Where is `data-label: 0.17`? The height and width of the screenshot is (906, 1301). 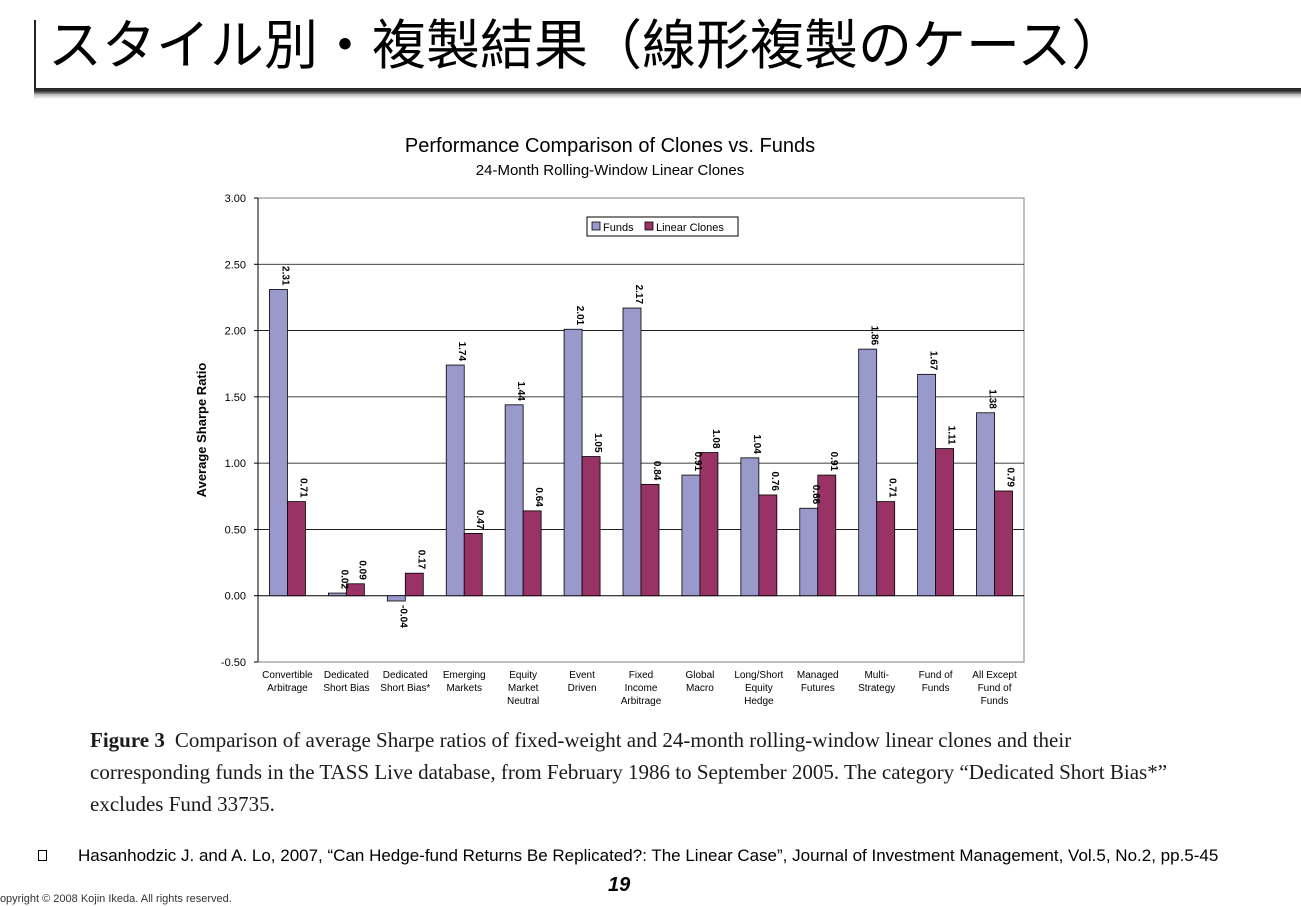 data-label: 0.17 is located at coordinates (420, 560).